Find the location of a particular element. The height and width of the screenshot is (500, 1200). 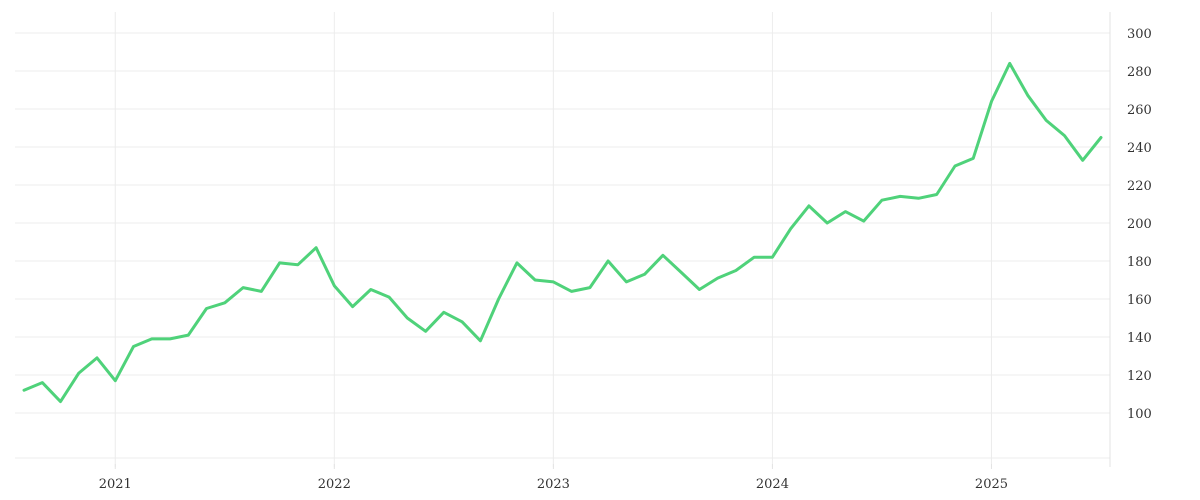

y-tick-label: 200 is located at coordinates (1139, 224).